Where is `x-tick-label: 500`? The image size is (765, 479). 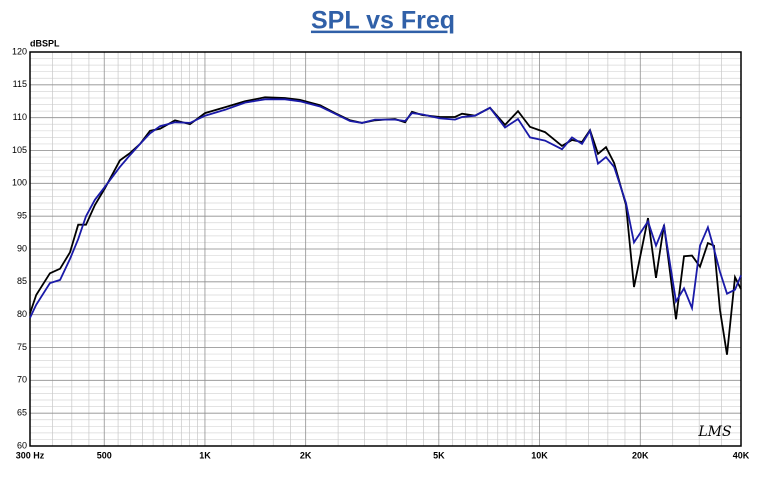 x-tick-label: 500 is located at coordinates (104, 455).